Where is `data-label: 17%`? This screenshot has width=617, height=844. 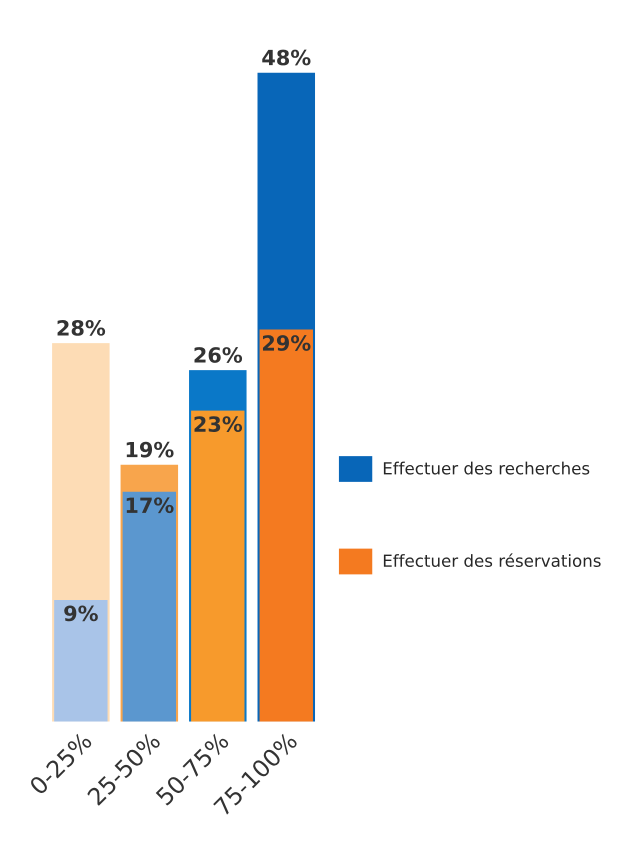 data-label: 17% is located at coordinates (150, 505).